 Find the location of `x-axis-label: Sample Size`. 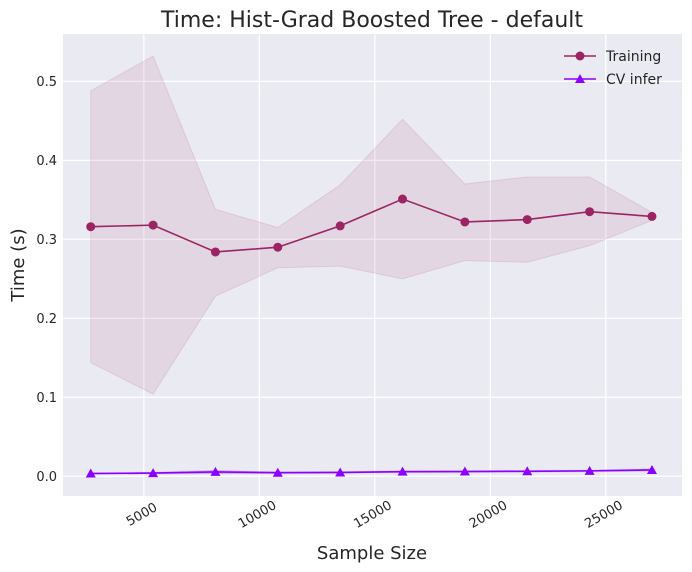

x-axis-label: Sample Size is located at coordinates (372, 553).